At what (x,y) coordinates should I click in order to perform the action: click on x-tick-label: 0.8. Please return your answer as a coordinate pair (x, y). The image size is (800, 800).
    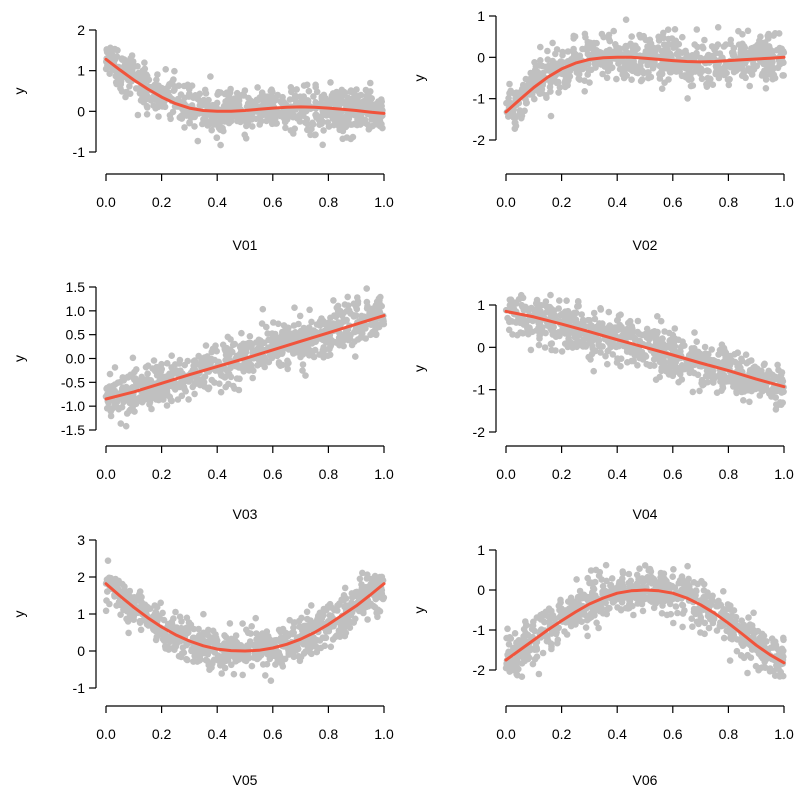
    Looking at the image, I should click on (729, 474).